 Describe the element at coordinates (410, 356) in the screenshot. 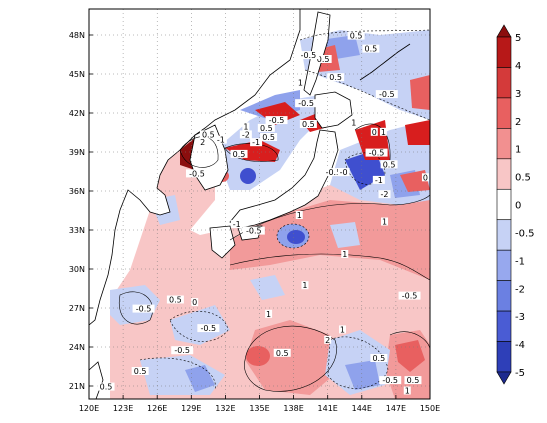

I see `southeast-positive-core` at that location.